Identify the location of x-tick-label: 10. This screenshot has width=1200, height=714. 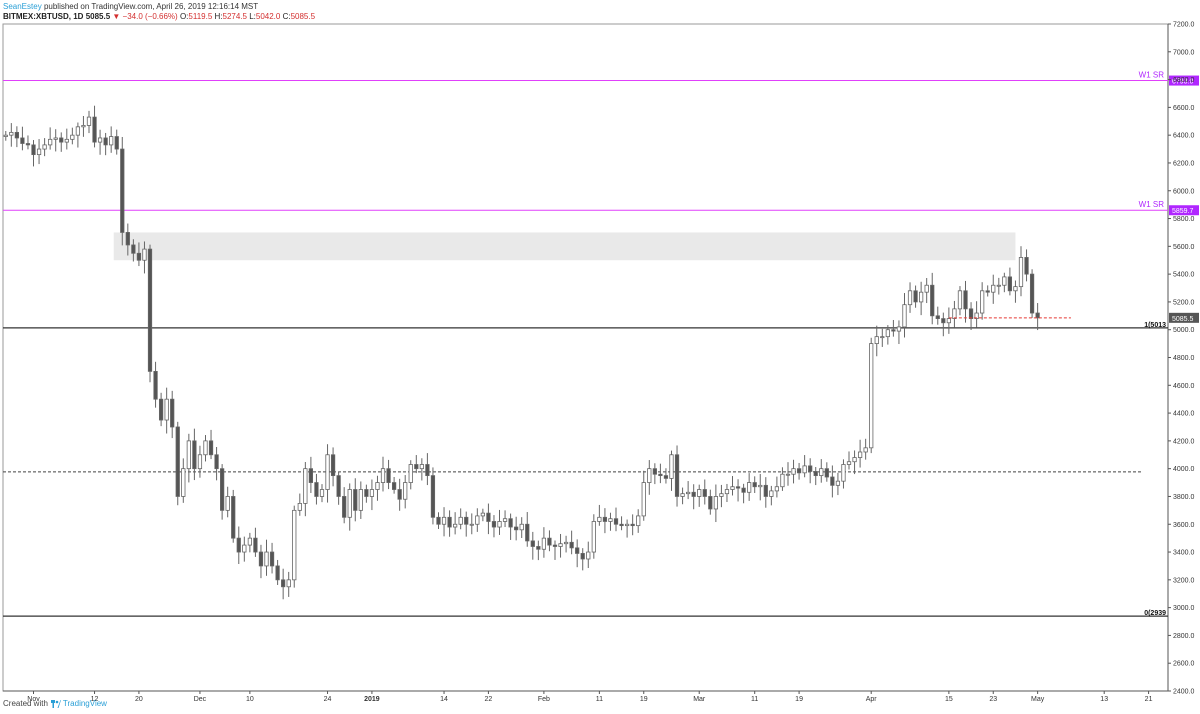
(250, 699).